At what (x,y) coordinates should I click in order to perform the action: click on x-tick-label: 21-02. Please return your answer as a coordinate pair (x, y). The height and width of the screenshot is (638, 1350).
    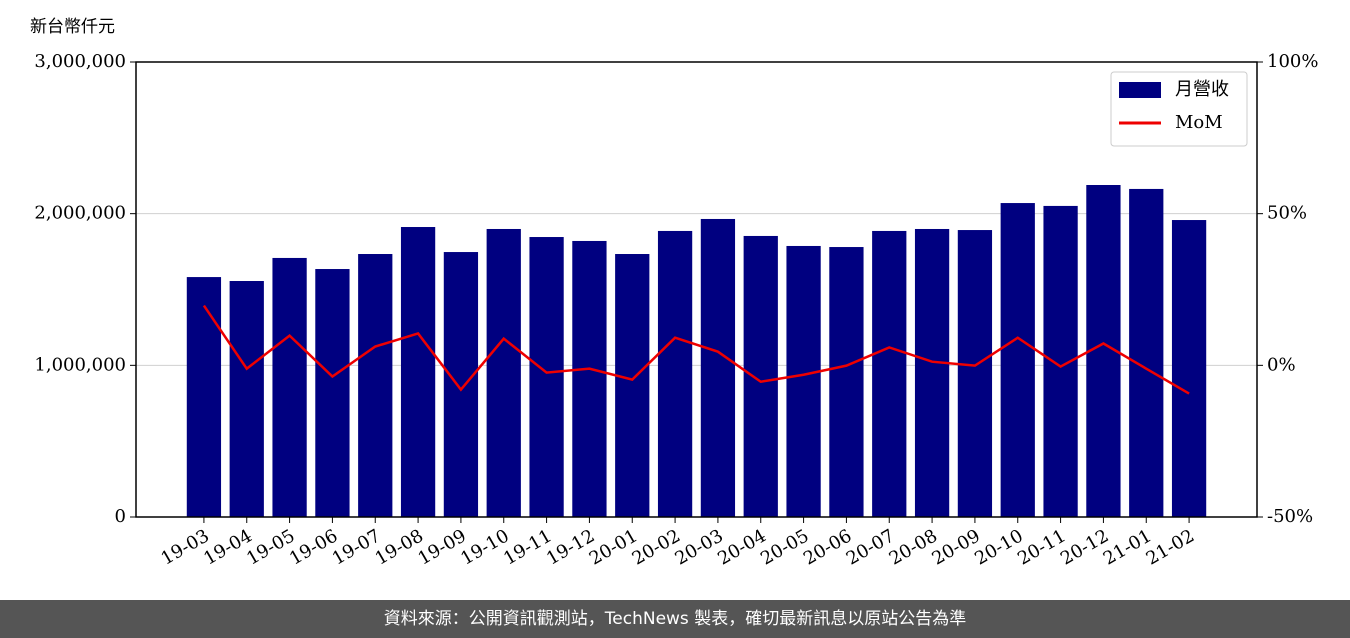
    Looking at the image, I should click on (1170, 547).